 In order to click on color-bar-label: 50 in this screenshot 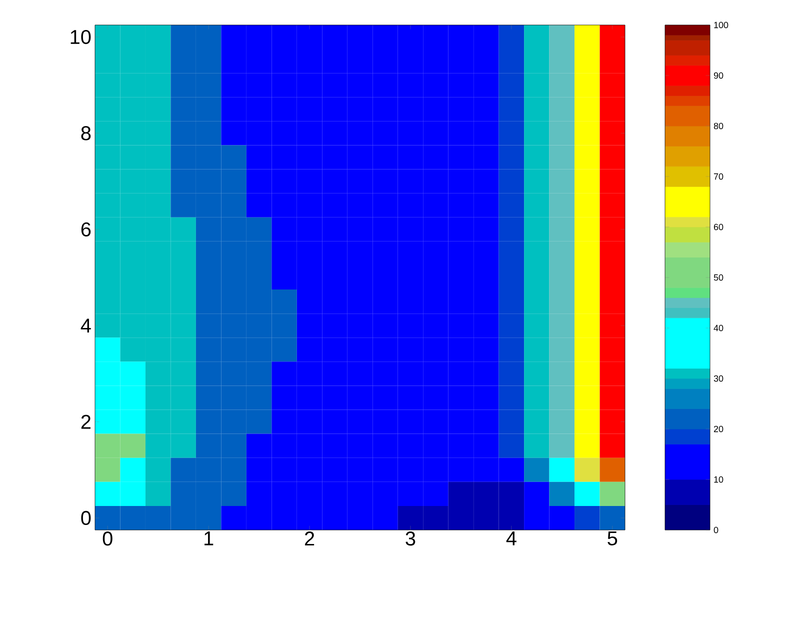, I will do `click(719, 277)`.